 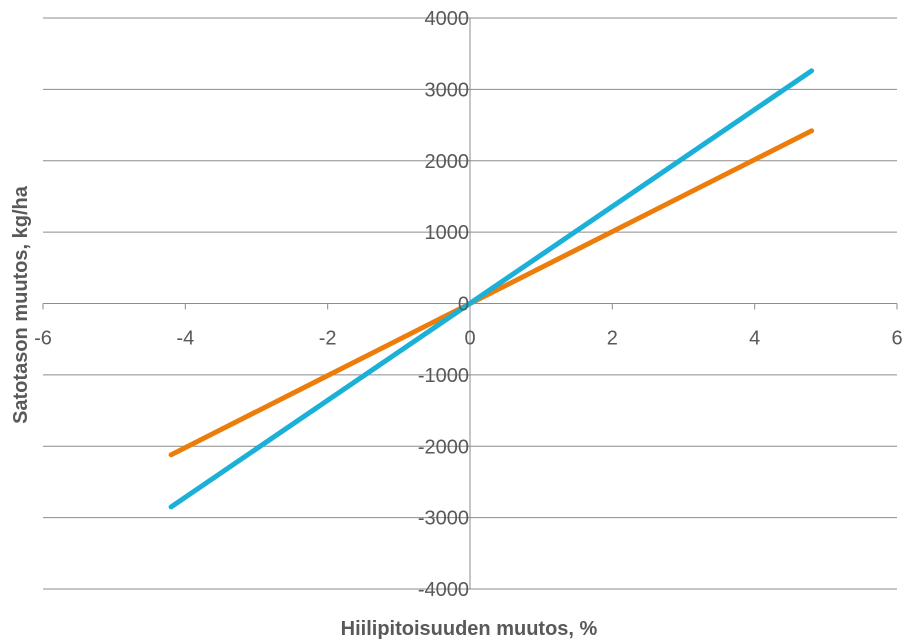 I want to click on x-tick-labels: -6 -4 -2 0 2 4 6, so click(x=468, y=339).